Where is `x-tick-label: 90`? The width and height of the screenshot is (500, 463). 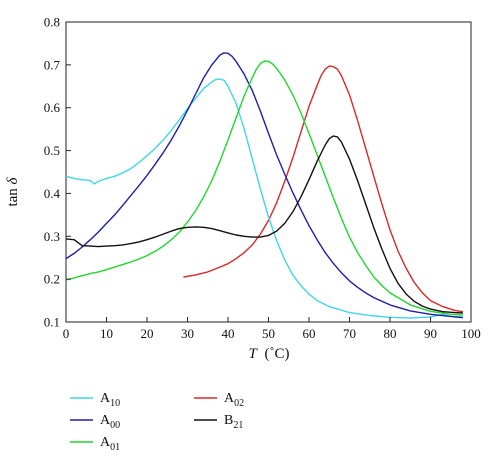 x-tick-label: 90 is located at coordinates (430, 333).